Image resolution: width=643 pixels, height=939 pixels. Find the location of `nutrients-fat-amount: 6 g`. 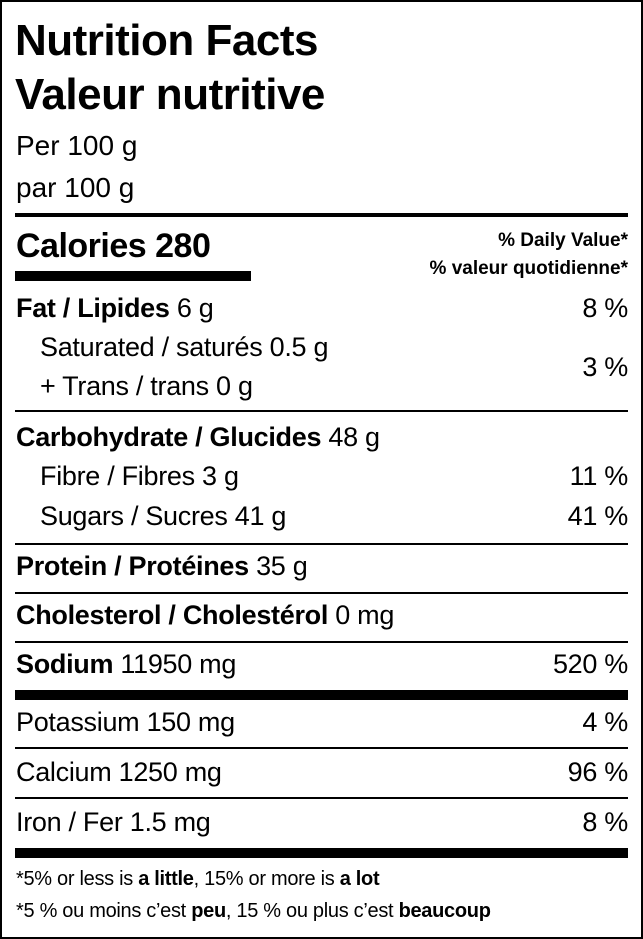

nutrients-fat-amount: 6 g is located at coordinates (195, 308).